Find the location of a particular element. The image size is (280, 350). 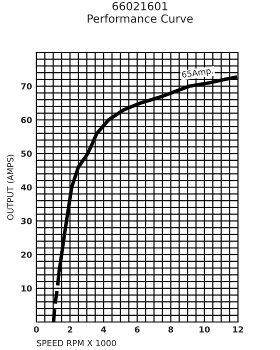

x-tick-label: 8 is located at coordinates (171, 329).